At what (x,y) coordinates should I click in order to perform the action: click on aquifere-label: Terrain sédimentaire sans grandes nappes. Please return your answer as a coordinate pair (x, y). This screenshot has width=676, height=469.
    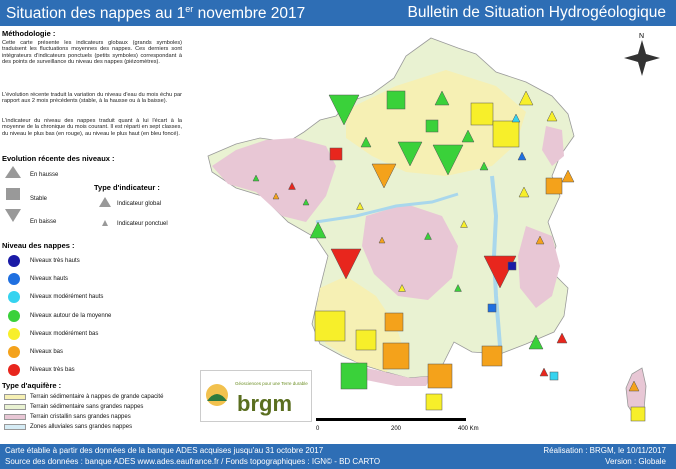
    Looking at the image, I should click on (87, 407).